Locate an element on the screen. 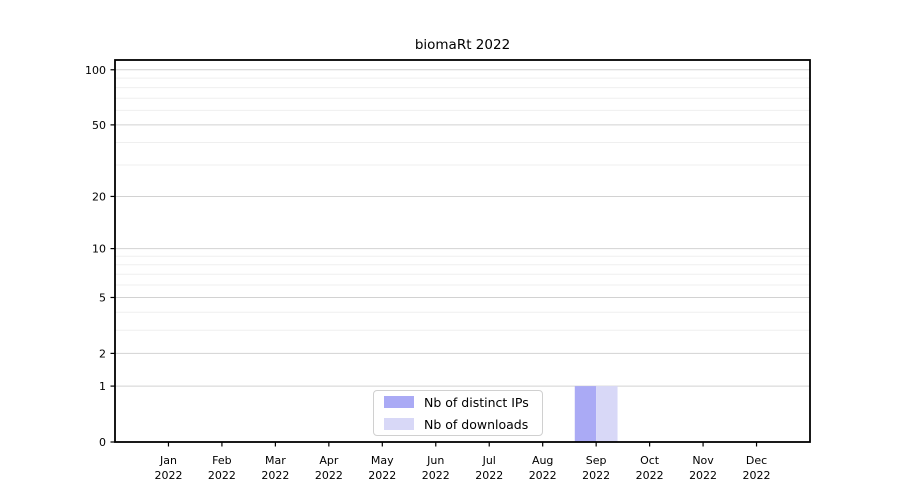 This screenshot has height=500, width=900. legend-item-distinct-ips: Nb of distinct IPs is located at coordinates (463, 402).